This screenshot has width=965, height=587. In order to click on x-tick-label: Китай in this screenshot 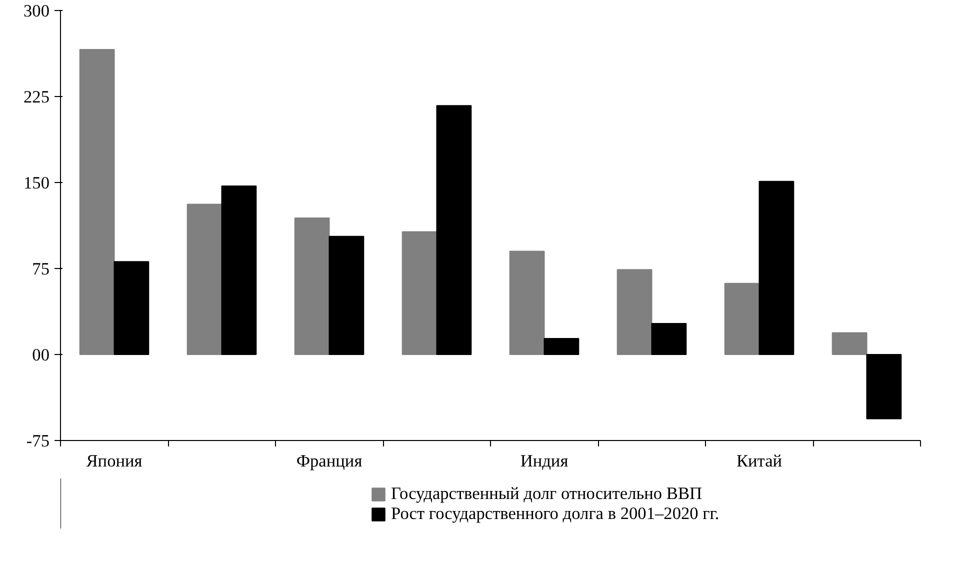, I will do `click(759, 461)`.